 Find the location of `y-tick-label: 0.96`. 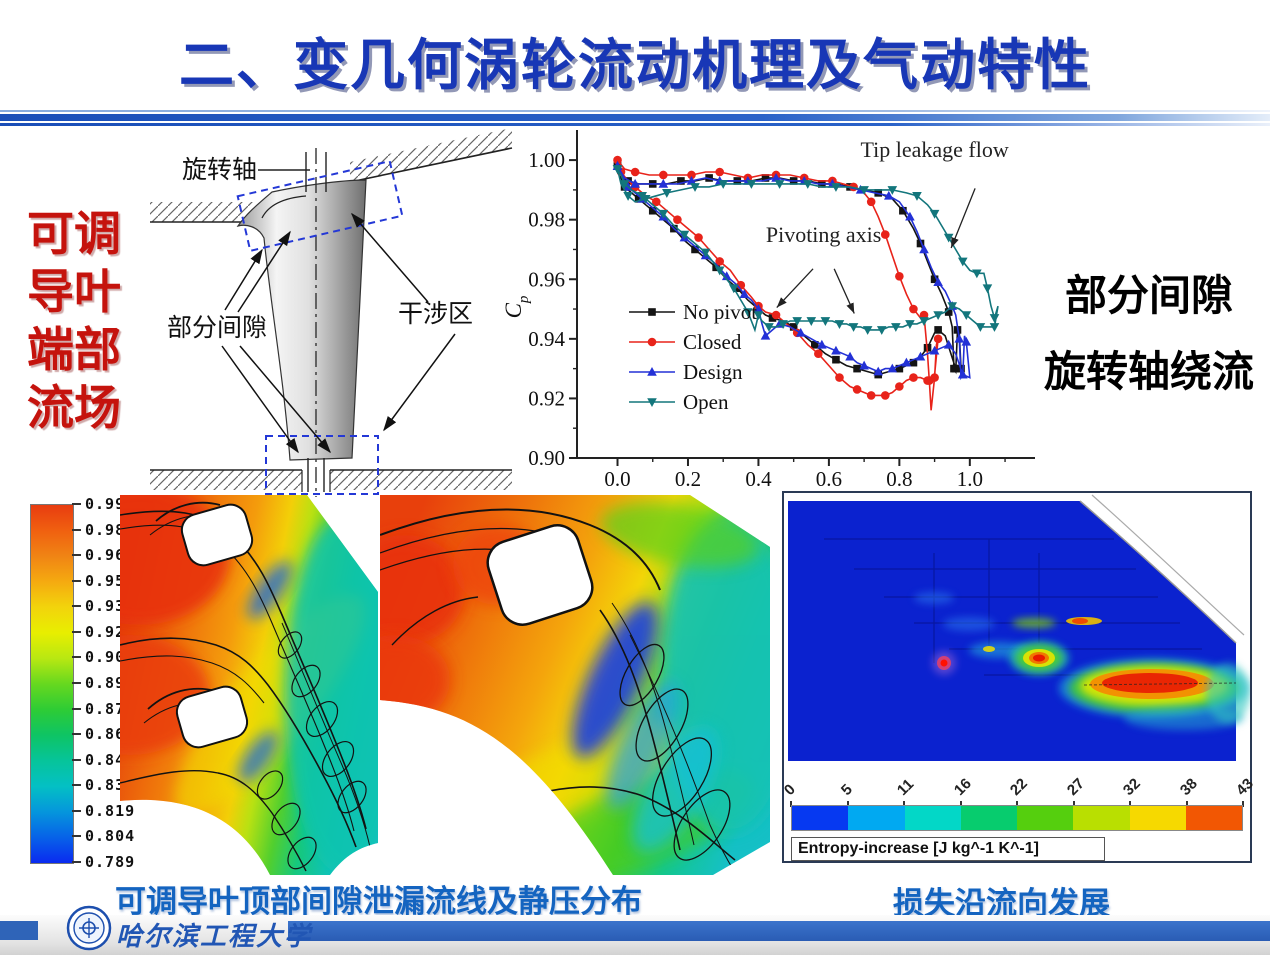

y-tick-label: 0.96 is located at coordinates (546, 279).